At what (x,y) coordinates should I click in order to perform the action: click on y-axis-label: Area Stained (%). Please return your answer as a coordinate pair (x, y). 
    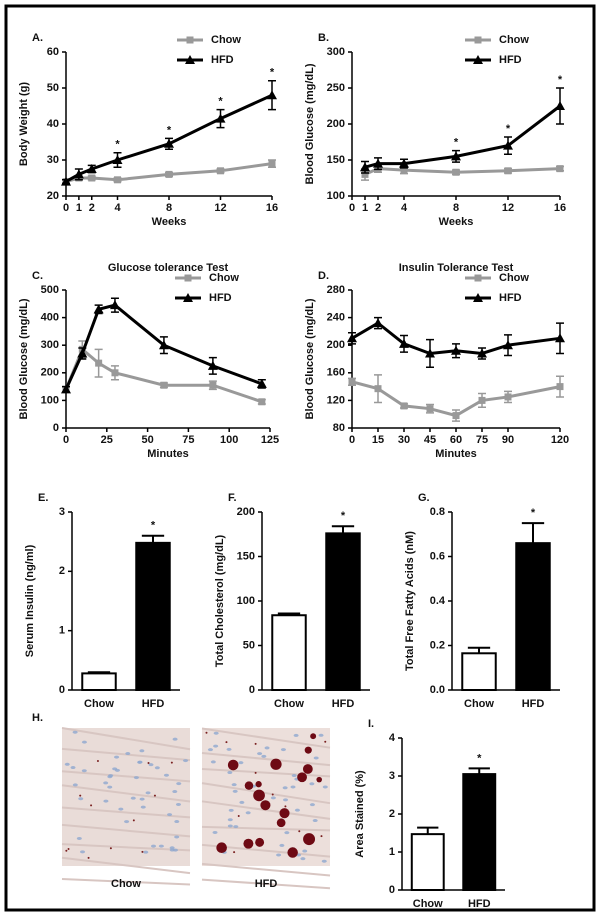
    Looking at the image, I should click on (360, 814).